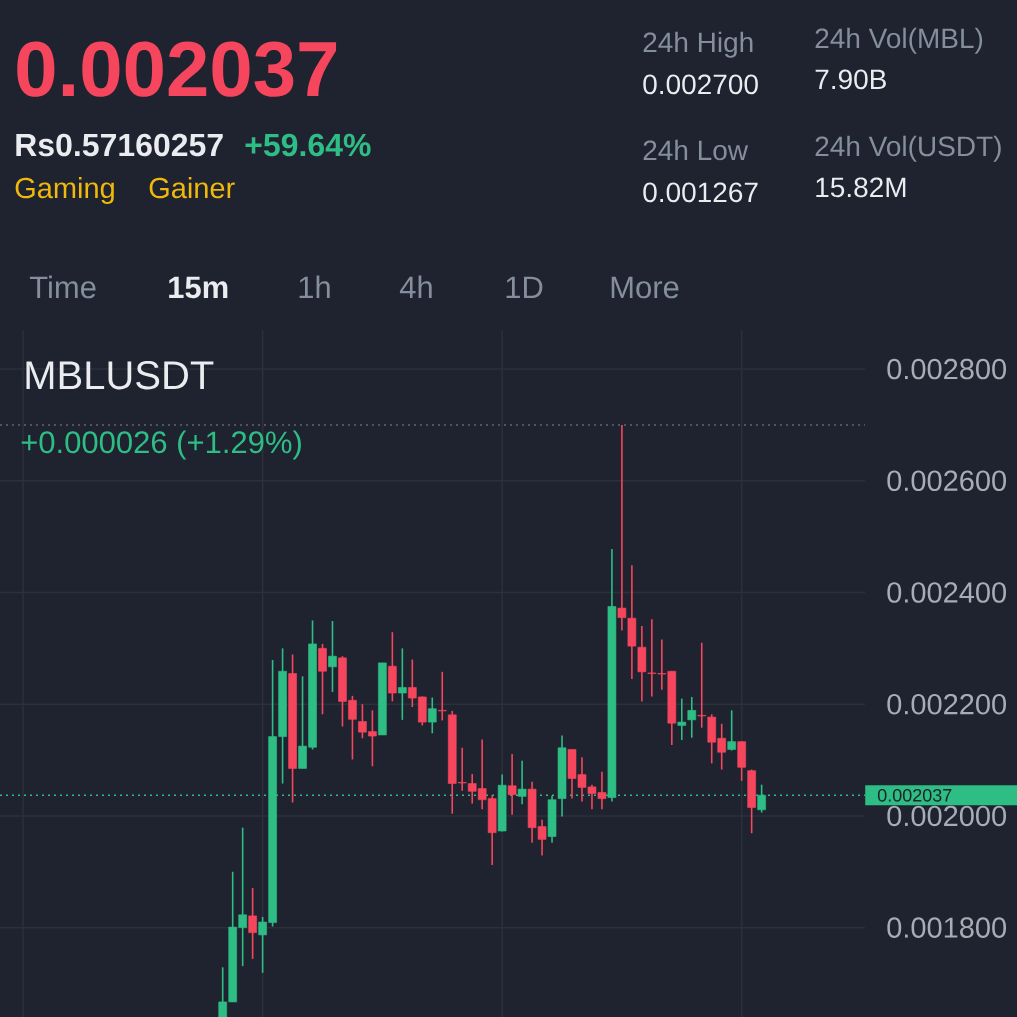 The height and width of the screenshot is (1017, 1017). What do you see at coordinates (645, 287) in the screenshot?
I see `text: More` at bounding box center [645, 287].